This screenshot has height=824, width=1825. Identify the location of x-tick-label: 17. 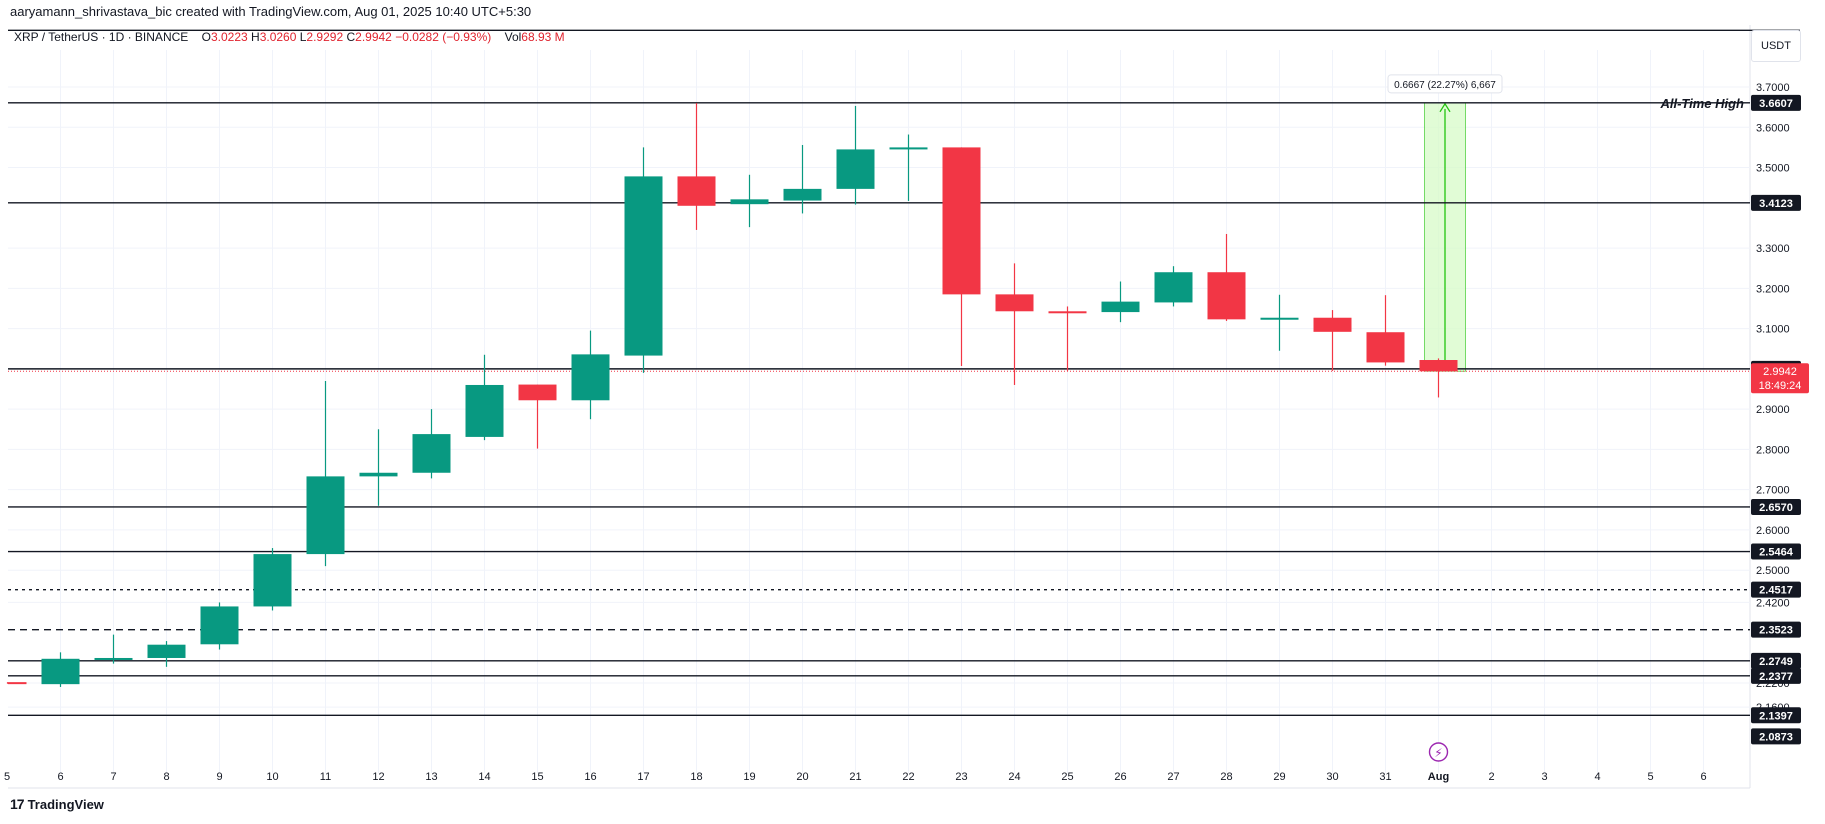
(643, 777).